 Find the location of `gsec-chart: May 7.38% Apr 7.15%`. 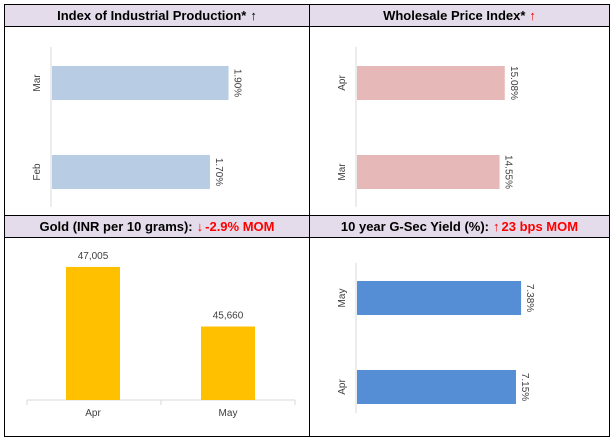

gsec-chart: May 7.38% Apr 7.15% is located at coordinates (436, 338).